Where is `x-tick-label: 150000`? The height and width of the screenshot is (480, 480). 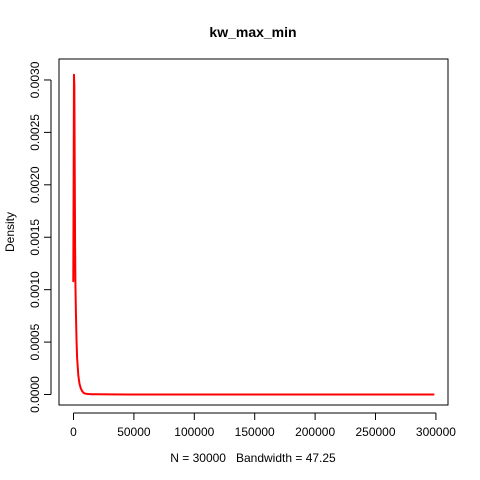
x-tick-label: 150000 is located at coordinates (255, 432).